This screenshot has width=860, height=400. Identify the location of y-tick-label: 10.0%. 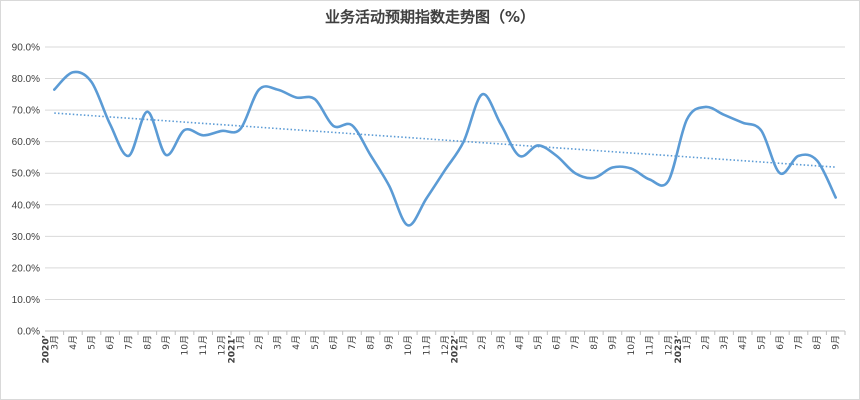
(26, 300).